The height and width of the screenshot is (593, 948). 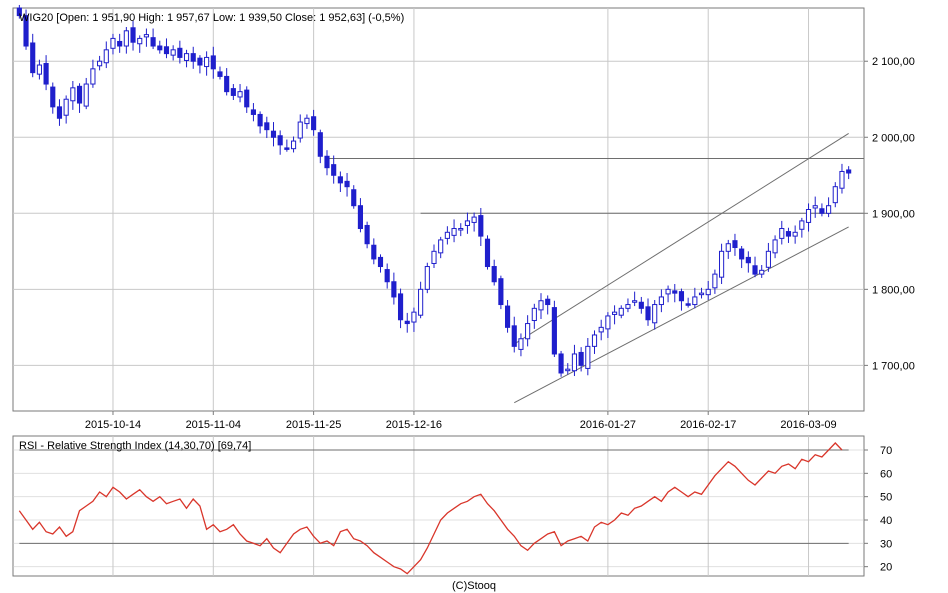 I want to click on price-x-tick-label: 2016-01-27, so click(x=608, y=425).